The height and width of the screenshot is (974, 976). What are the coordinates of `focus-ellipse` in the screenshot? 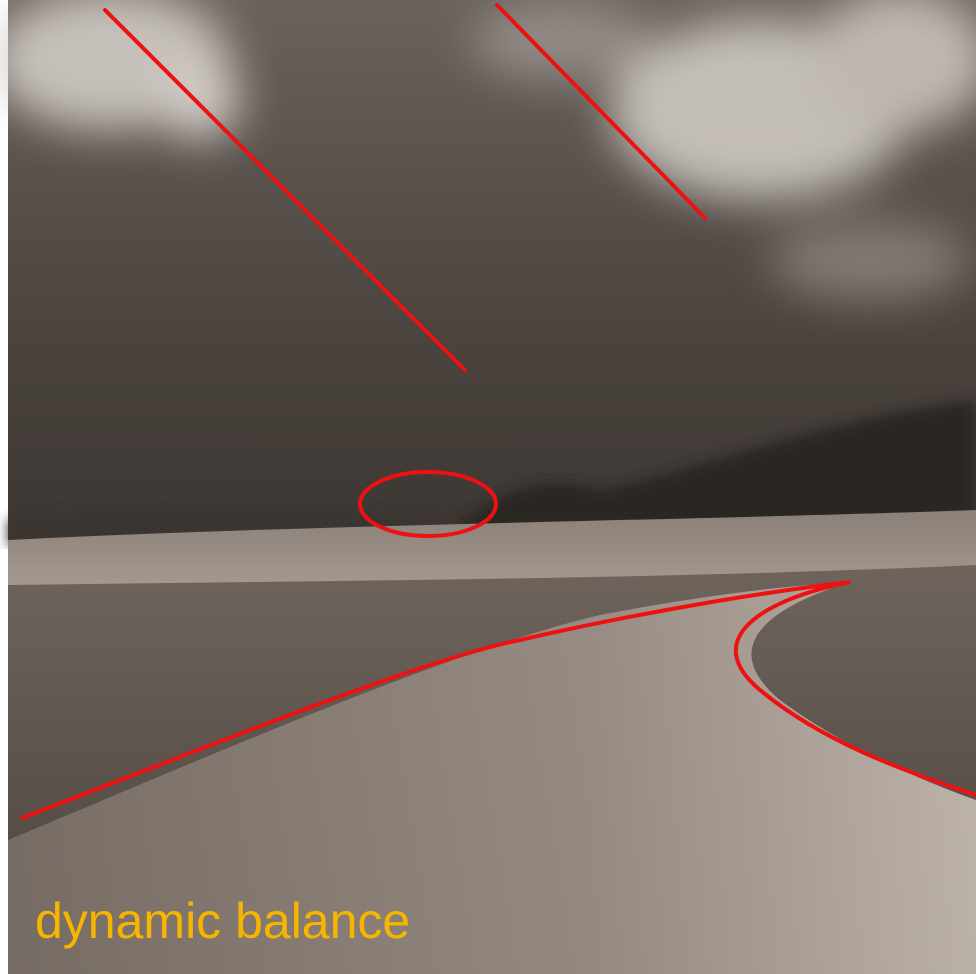 It's located at (428, 504).